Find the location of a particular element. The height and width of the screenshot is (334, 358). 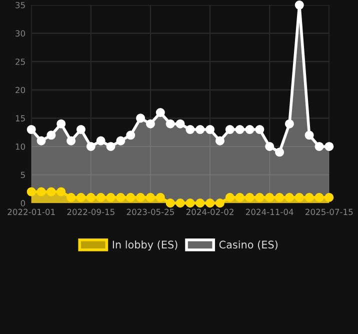

x-tick-label: 2024-11-04 is located at coordinates (270, 212).